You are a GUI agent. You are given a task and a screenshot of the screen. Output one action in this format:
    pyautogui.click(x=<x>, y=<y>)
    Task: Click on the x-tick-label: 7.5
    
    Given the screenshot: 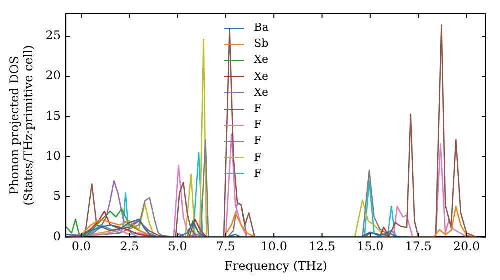 What is the action you would take?
    pyautogui.click(x=226, y=247)
    